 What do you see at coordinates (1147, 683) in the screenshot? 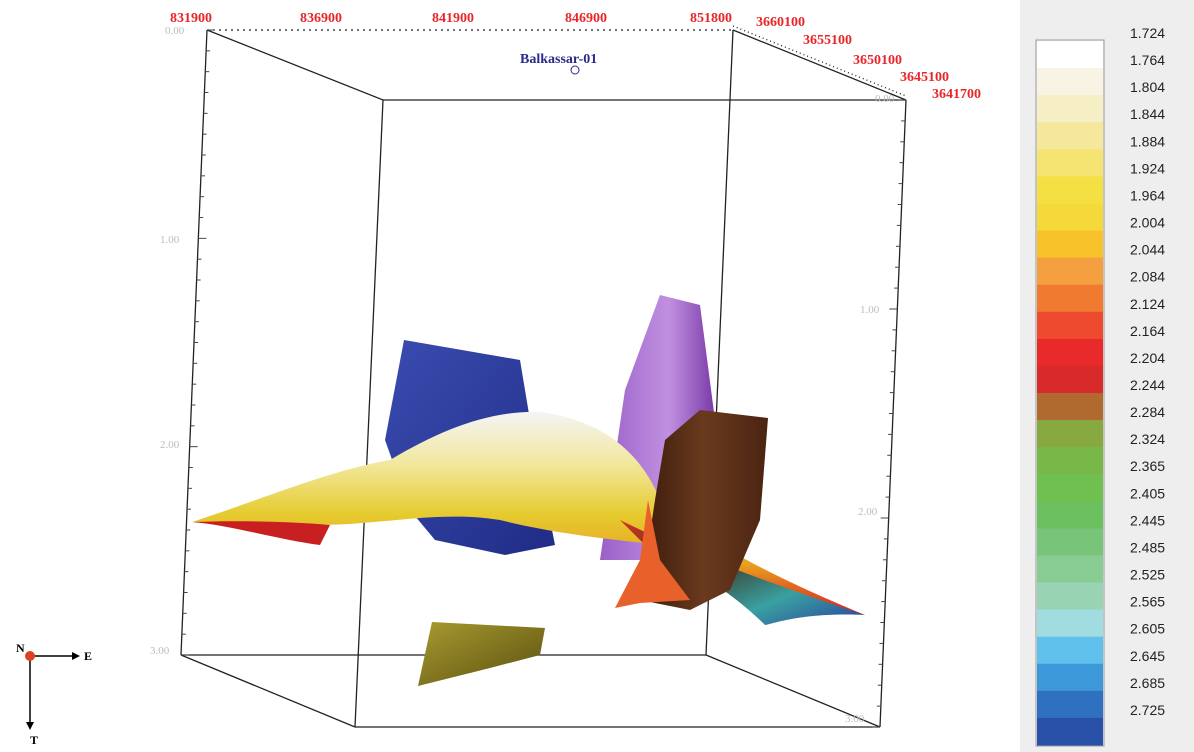
I see `legend-label: 2.685` at bounding box center [1147, 683].